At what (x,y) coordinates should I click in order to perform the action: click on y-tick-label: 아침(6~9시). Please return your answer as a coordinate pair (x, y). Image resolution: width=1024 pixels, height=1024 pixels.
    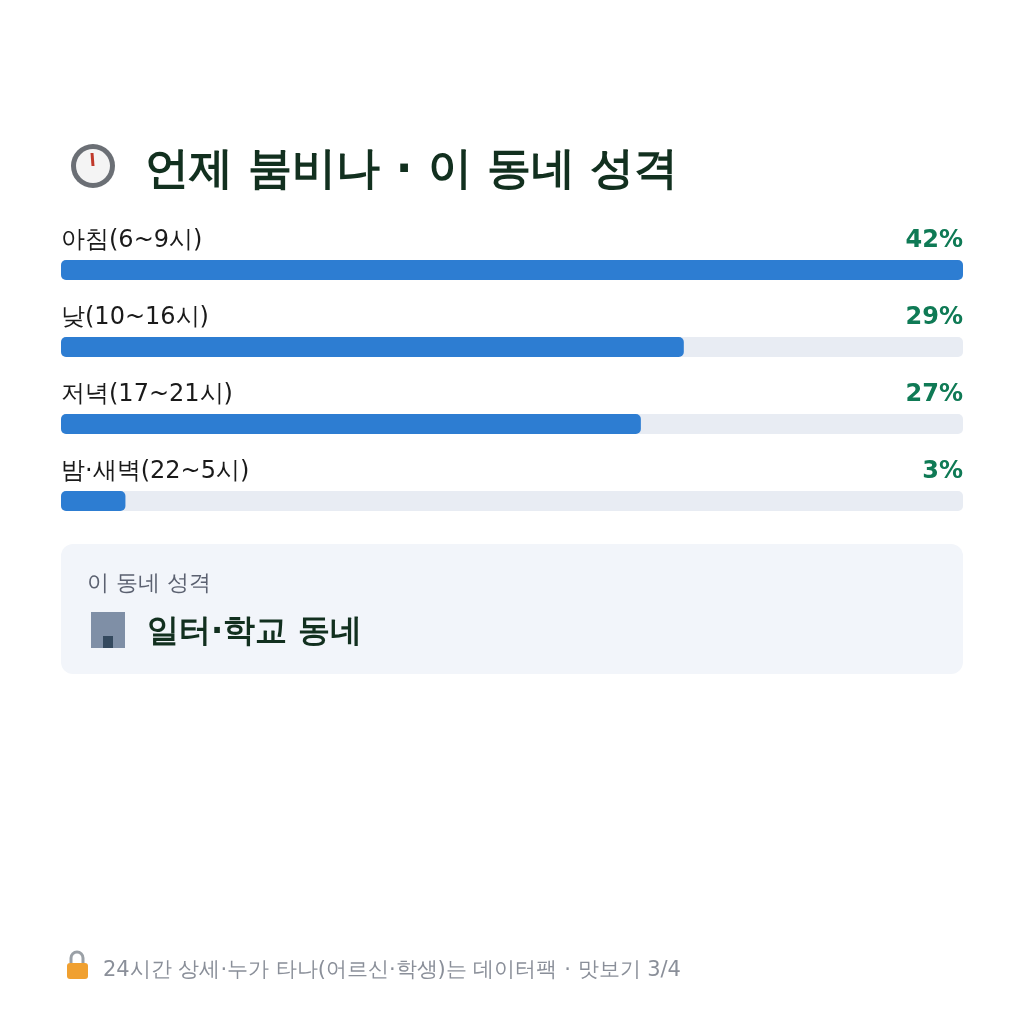
    Looking at the image, I should click on (132, 239).